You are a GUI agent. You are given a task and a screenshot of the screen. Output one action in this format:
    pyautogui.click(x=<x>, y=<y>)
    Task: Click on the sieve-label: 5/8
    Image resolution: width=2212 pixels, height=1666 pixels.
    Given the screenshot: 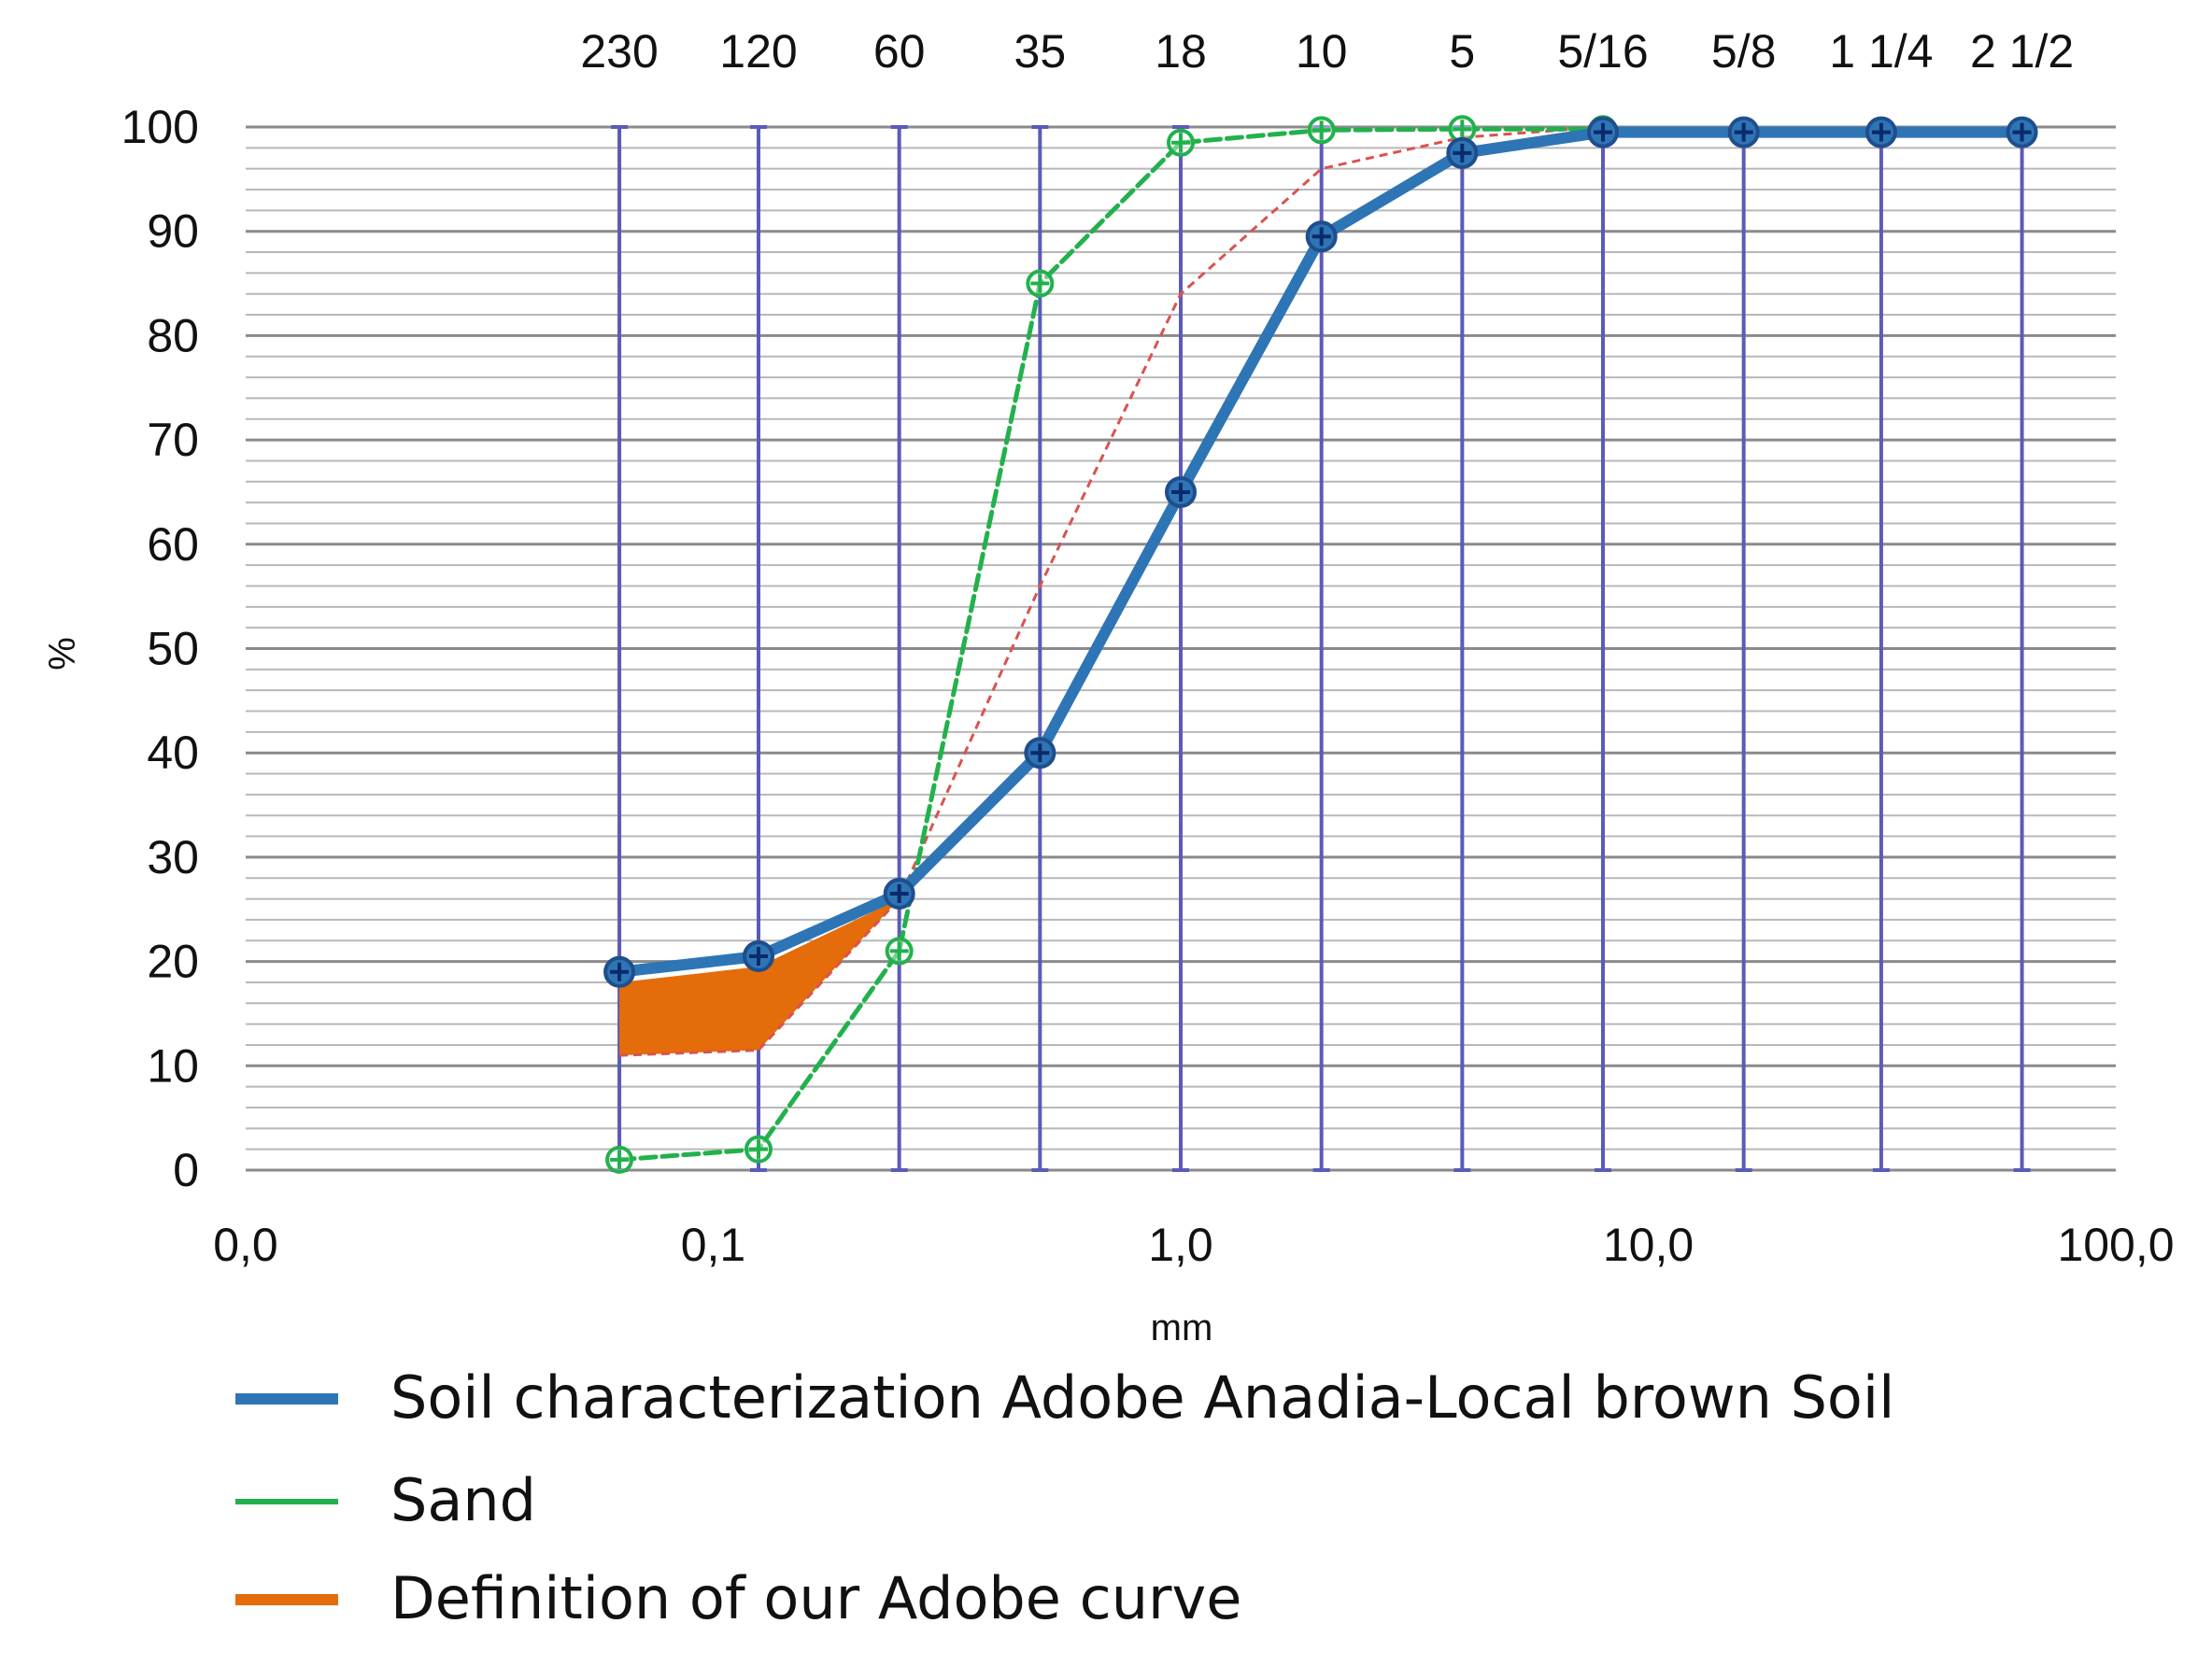 What is the action you would take?
    pyautogui.click(x=1744, y=51)
    